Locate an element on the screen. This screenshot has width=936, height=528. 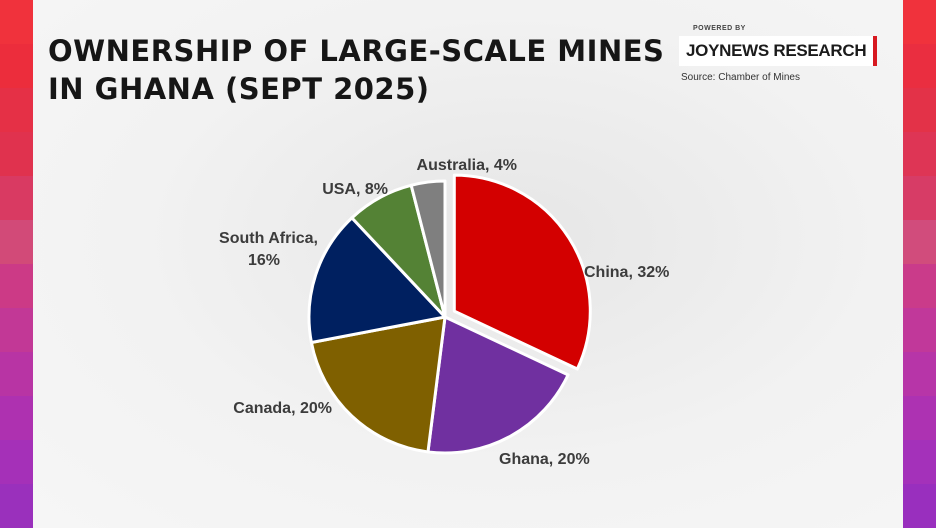
pie-slice-australia is located at coordinates (428, 249).